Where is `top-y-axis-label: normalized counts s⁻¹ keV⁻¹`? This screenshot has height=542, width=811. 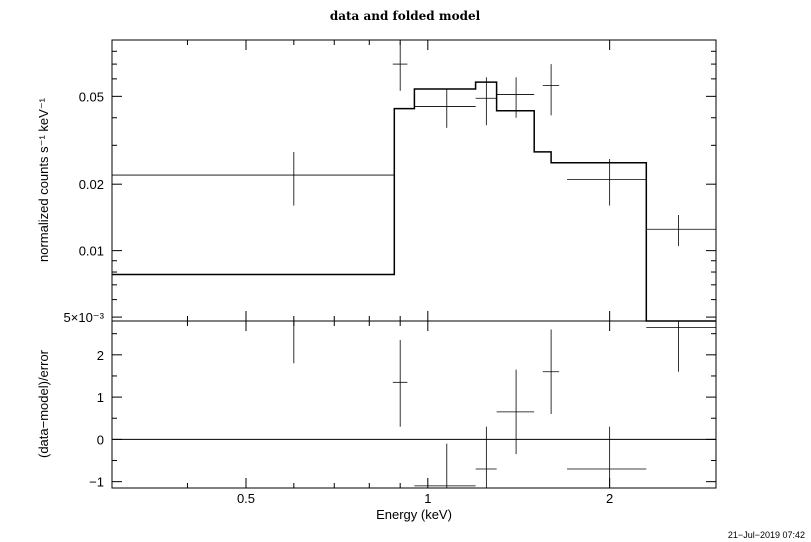
top-y-axis-label: normalized counts s⁻¹ keV⁻¹ is located at coordinates (43, 179).